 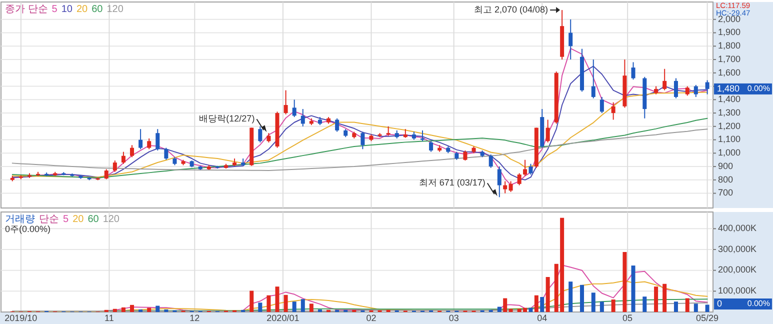 What do you see at coordinates (737, 291) in the screenshot?
I see `y-tick-label: 100,000K` at bounding box center [737, 291].